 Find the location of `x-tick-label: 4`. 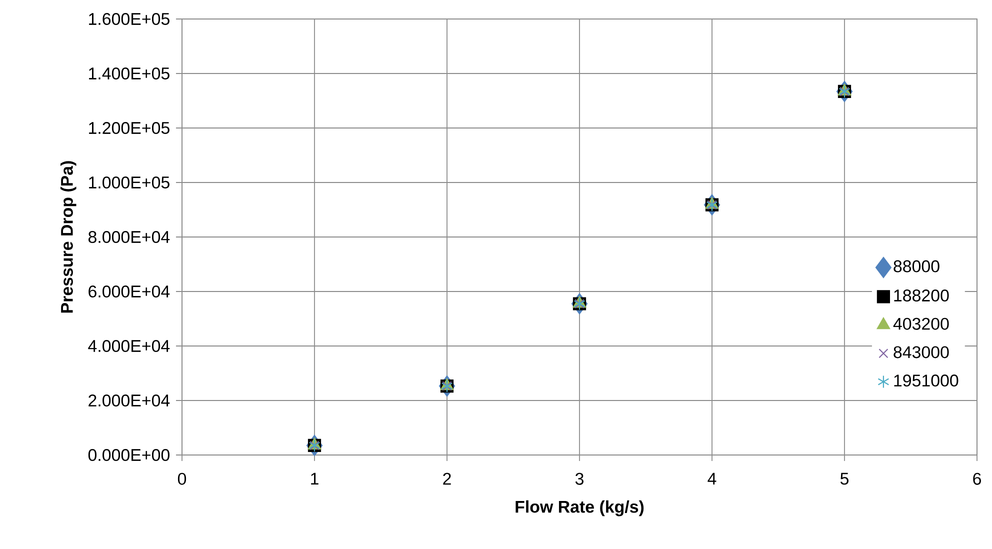

x-tick-label: 4 is located at coordinates (712, 478).